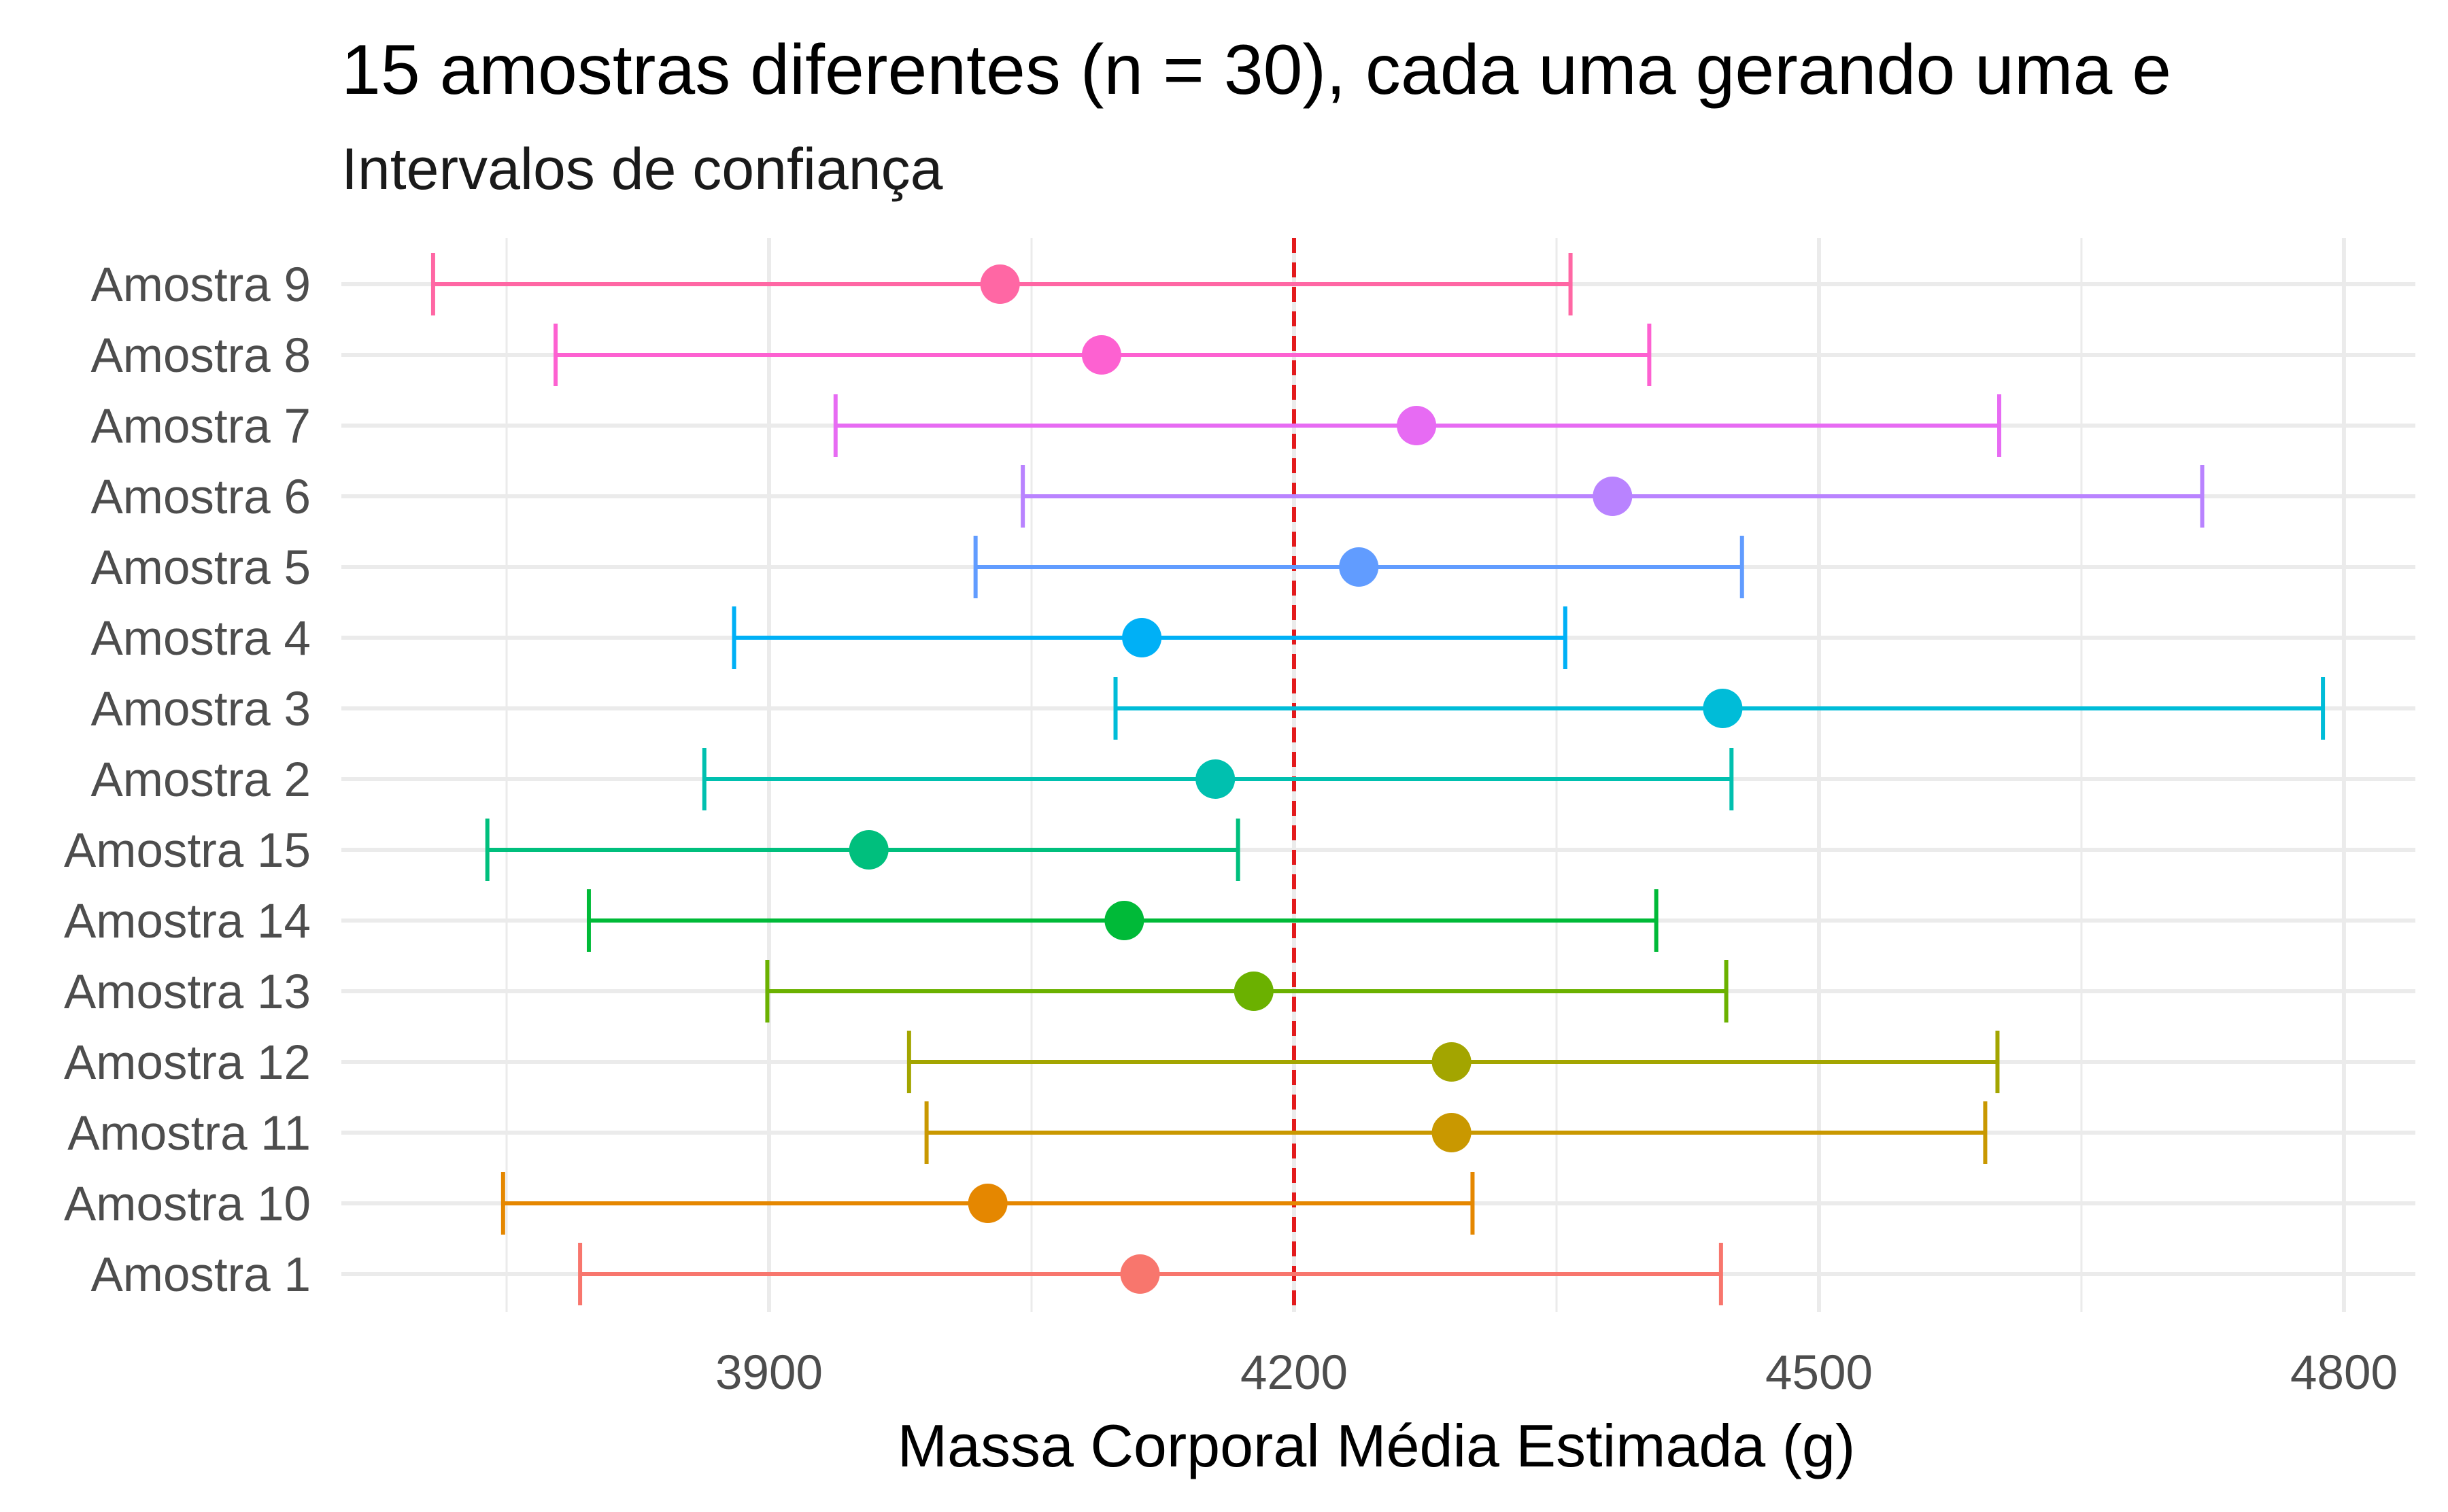 Image resolution: width=2448 pixels, height=1512 pixels. Describe the element at coordinates (188, 851) in the screenshot. I see `y-tick-label: Amostra 15` at that location.